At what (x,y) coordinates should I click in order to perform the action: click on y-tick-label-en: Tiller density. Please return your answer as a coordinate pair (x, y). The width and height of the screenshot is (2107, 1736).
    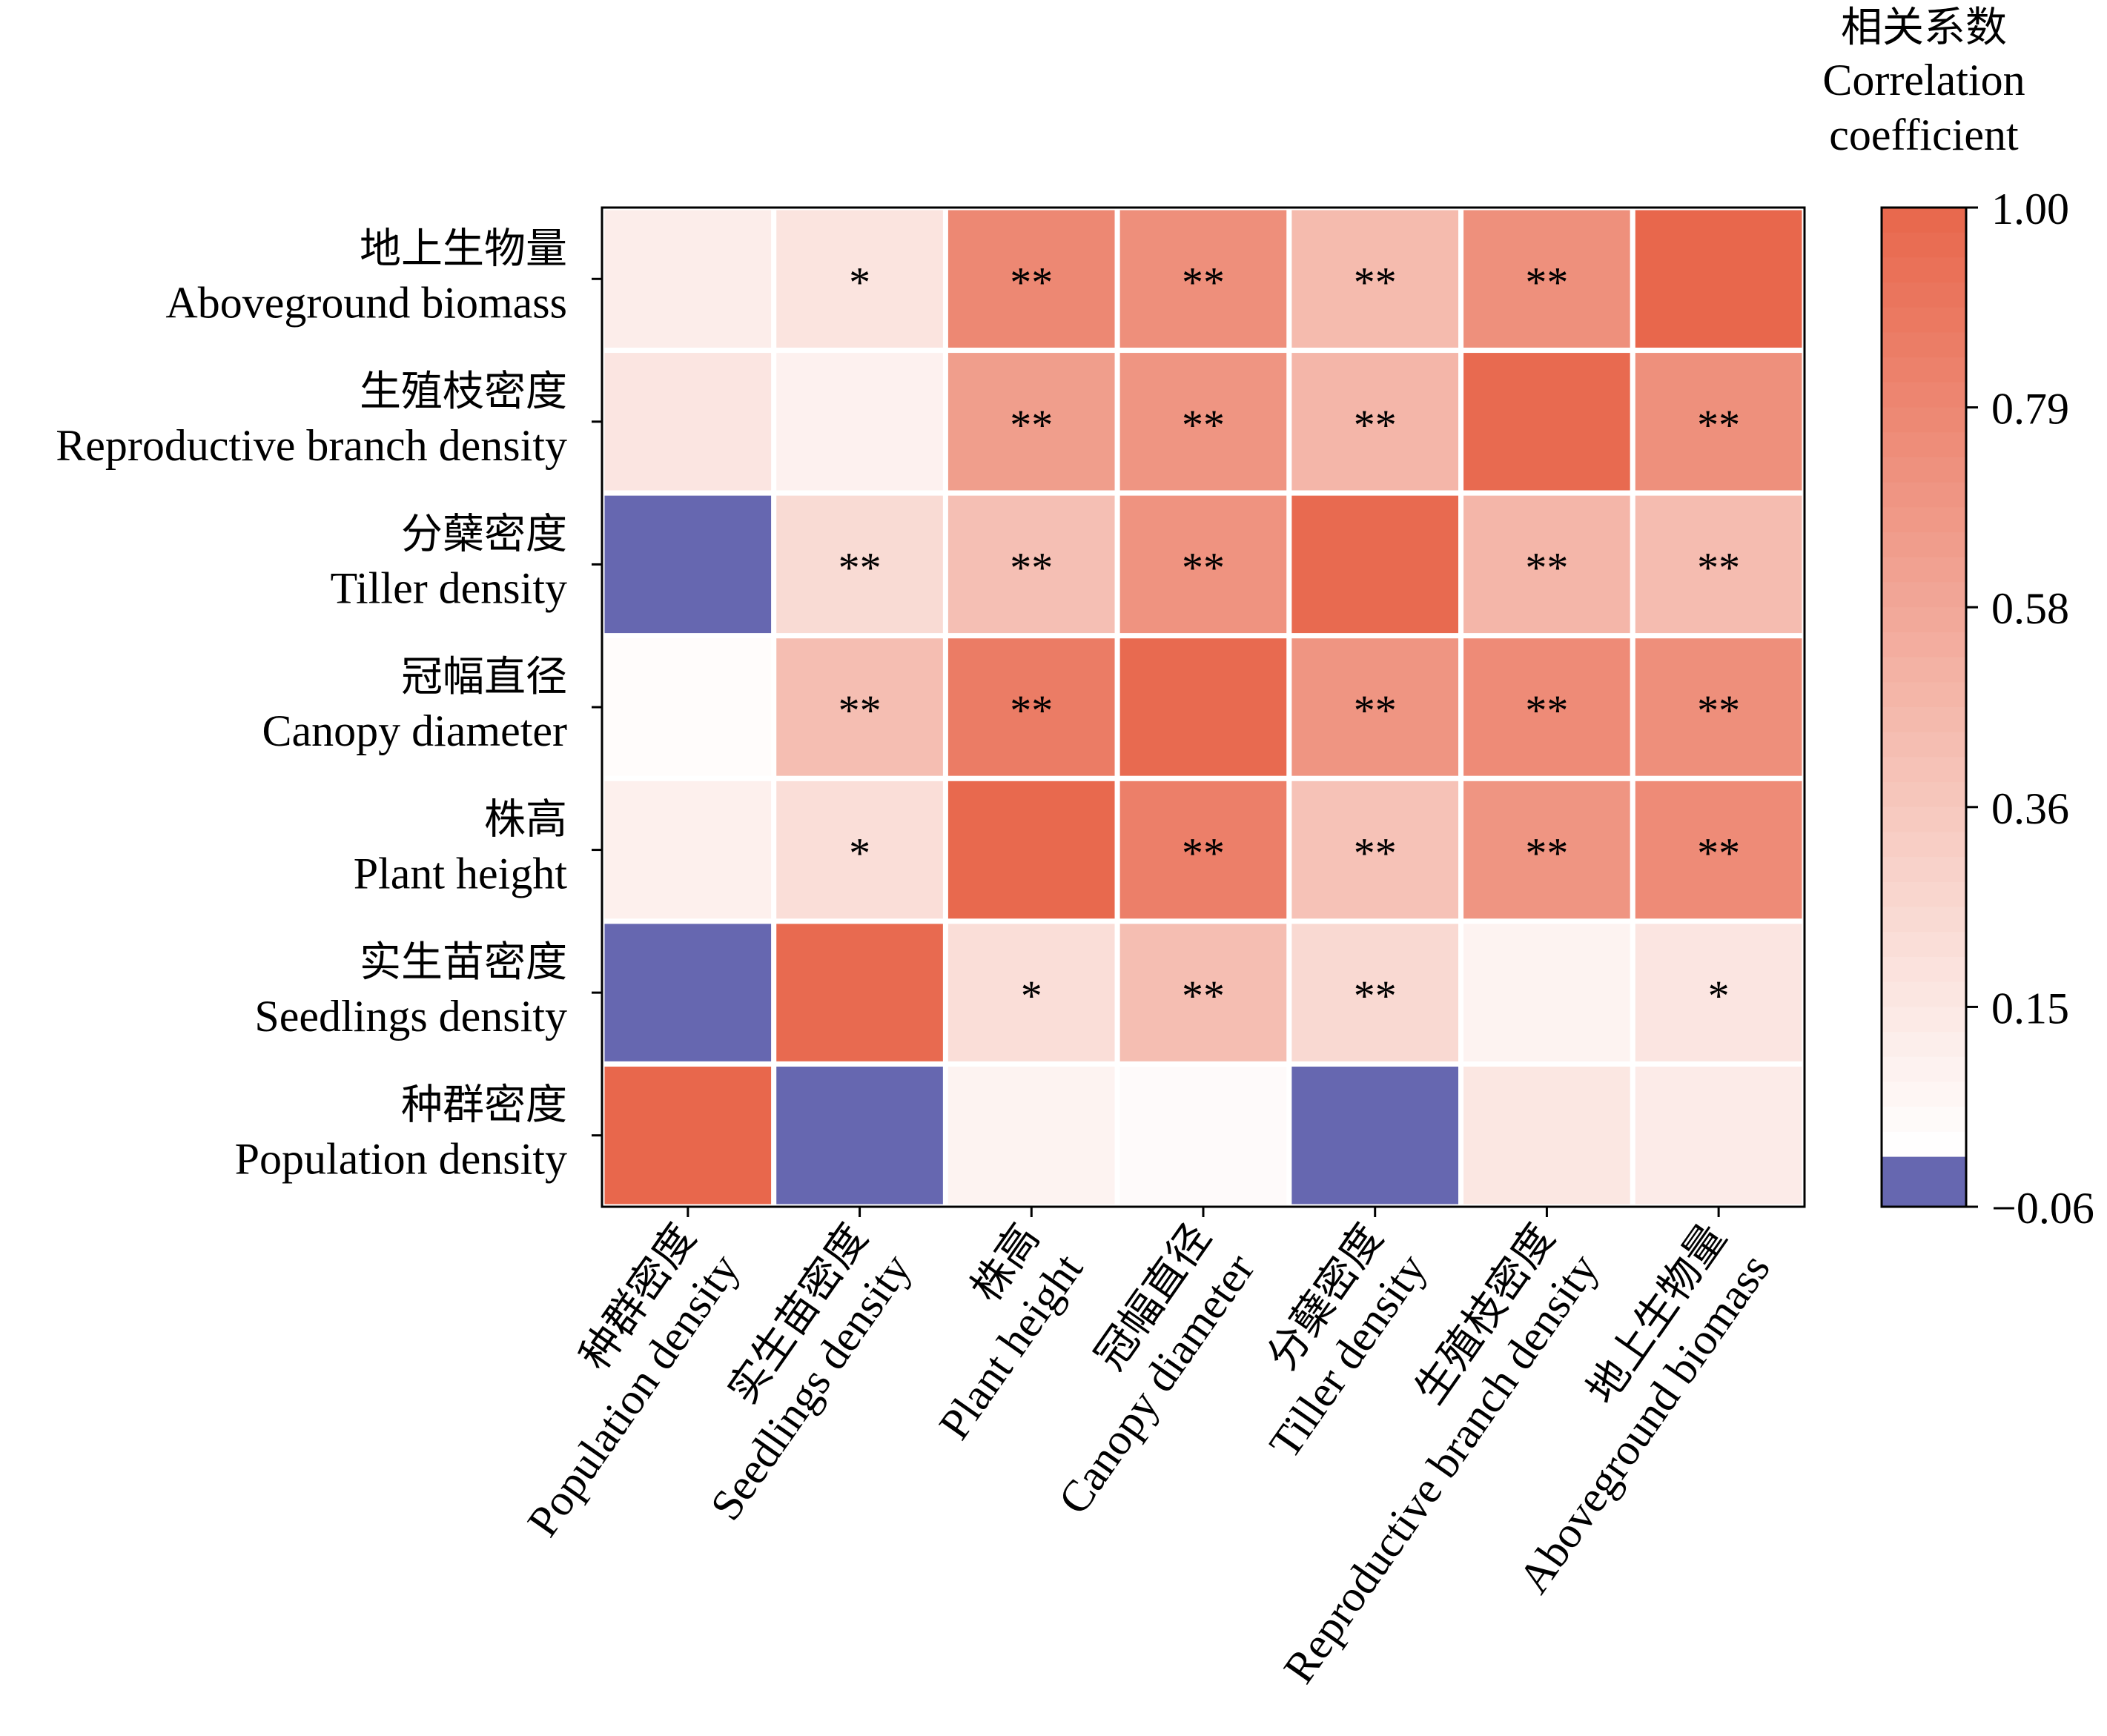
    Looking at the image, I should click on (449, 588).